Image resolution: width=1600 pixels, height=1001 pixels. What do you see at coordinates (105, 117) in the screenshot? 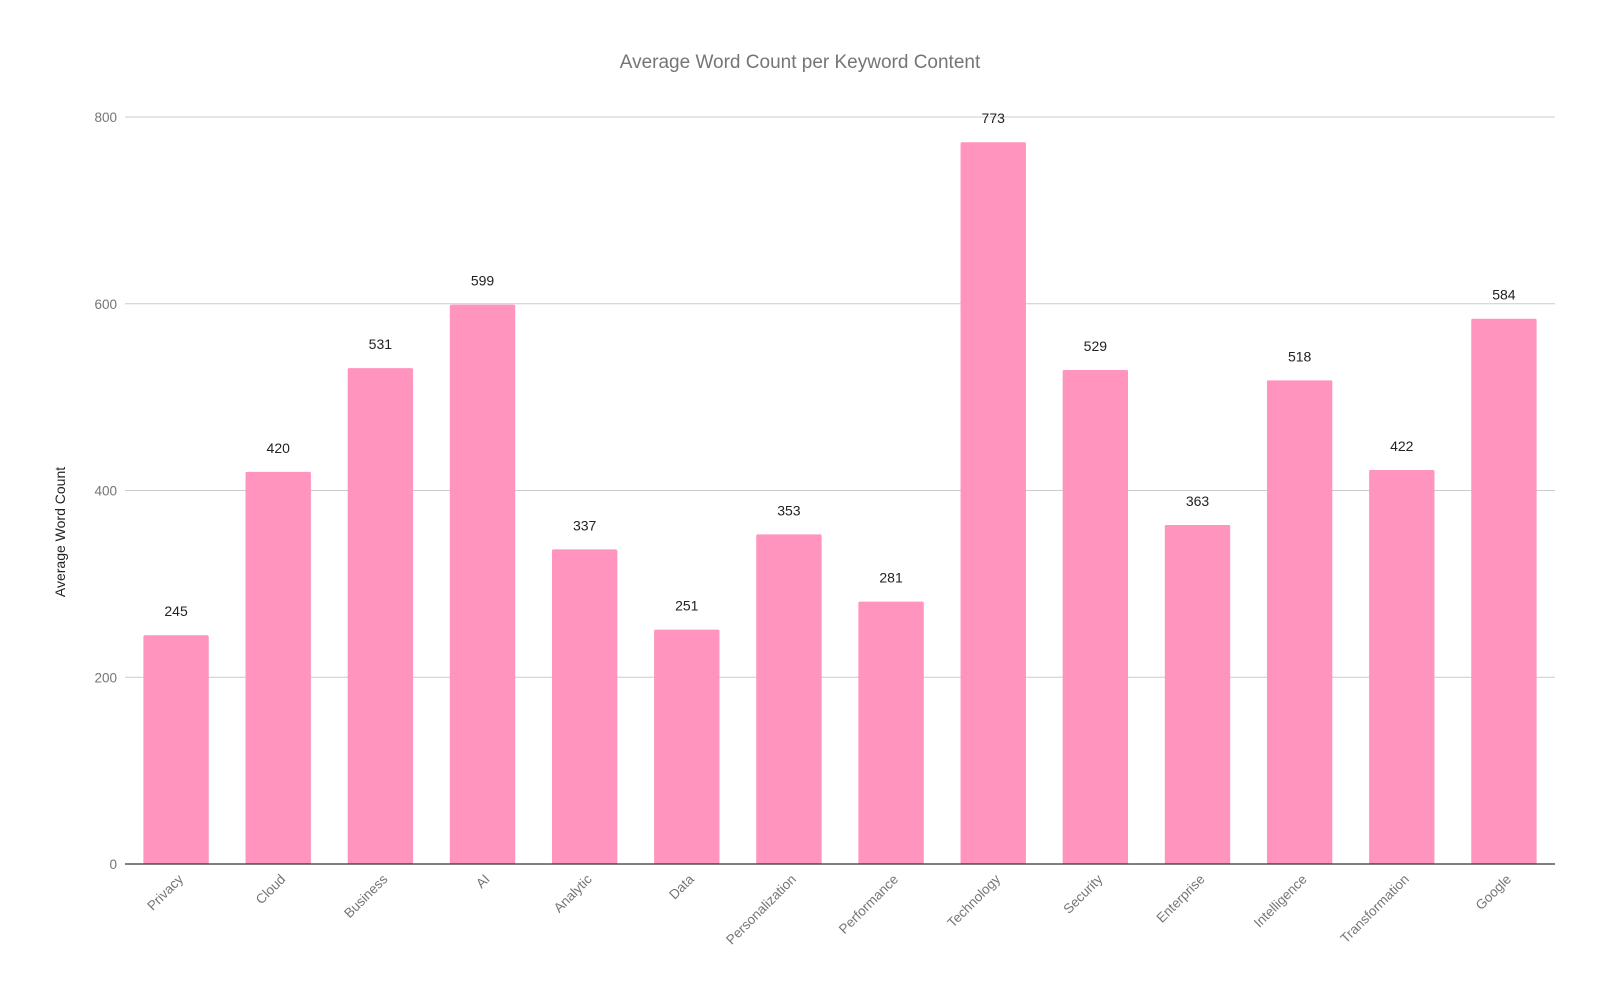
I see `y-tick-label: 800` at bounding box center [105, 117].